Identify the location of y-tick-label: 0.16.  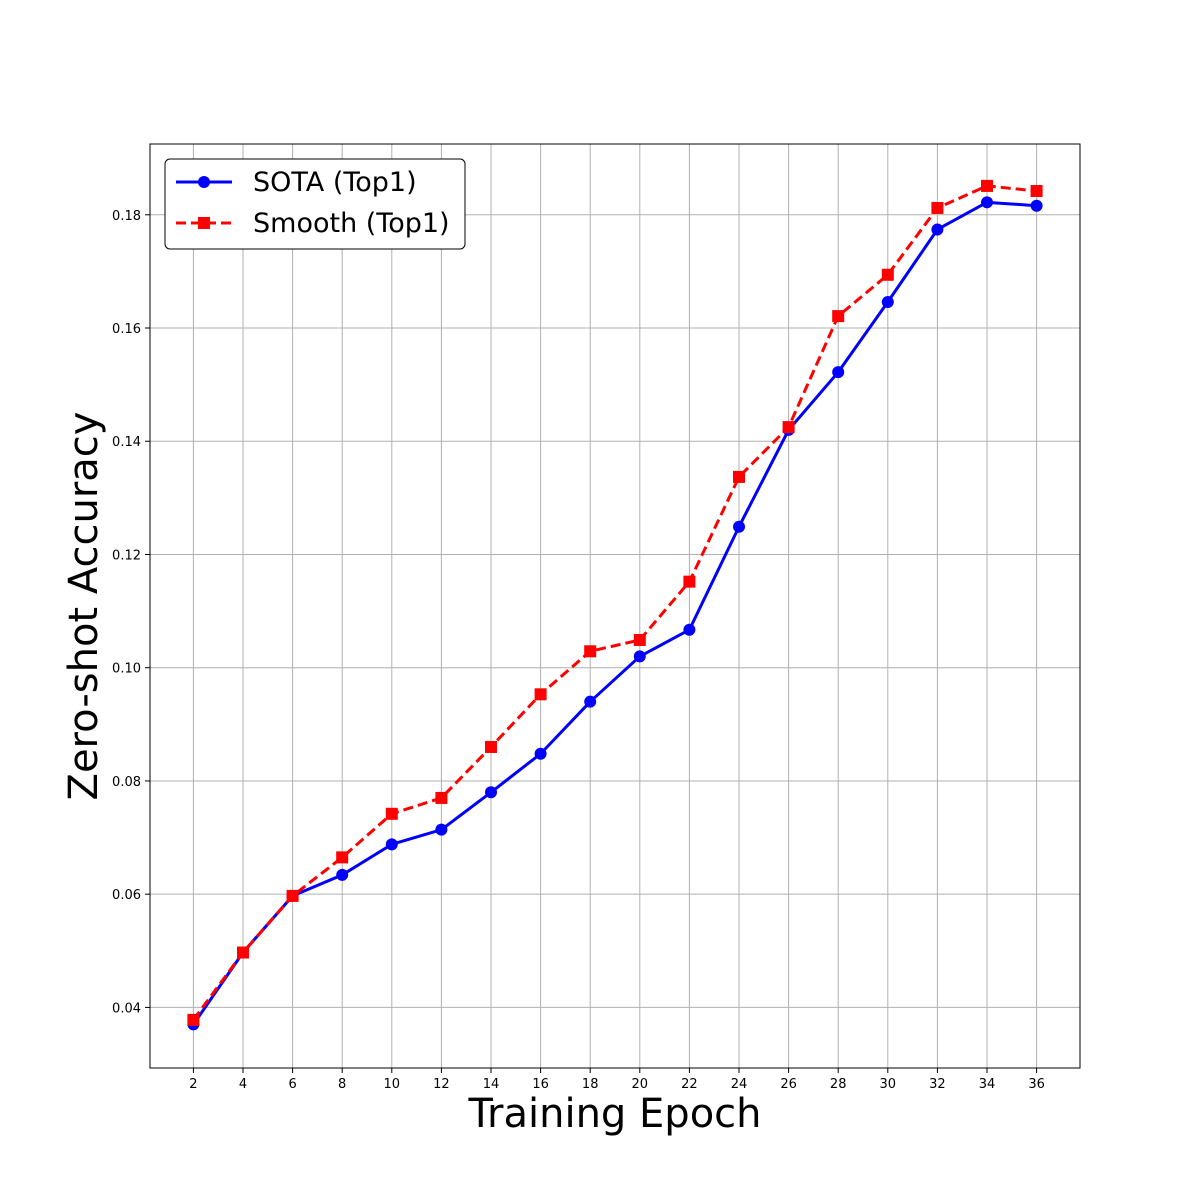
(126, 329).